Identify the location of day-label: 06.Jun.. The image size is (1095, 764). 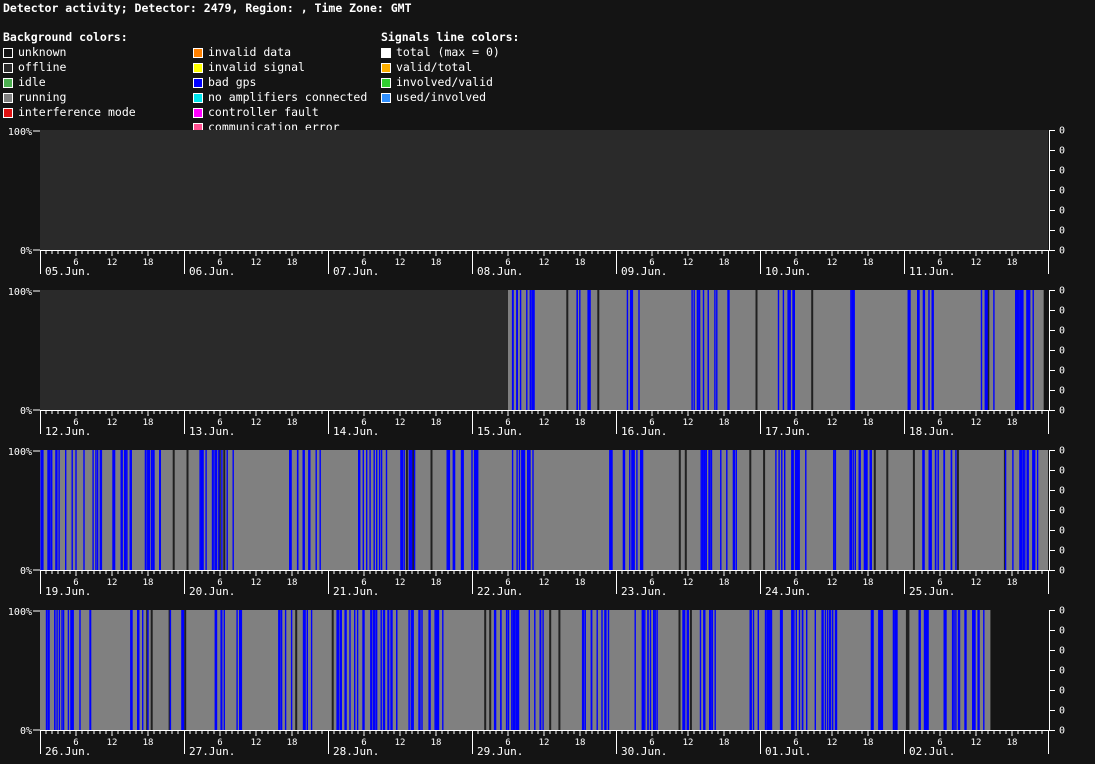
(212, 271).